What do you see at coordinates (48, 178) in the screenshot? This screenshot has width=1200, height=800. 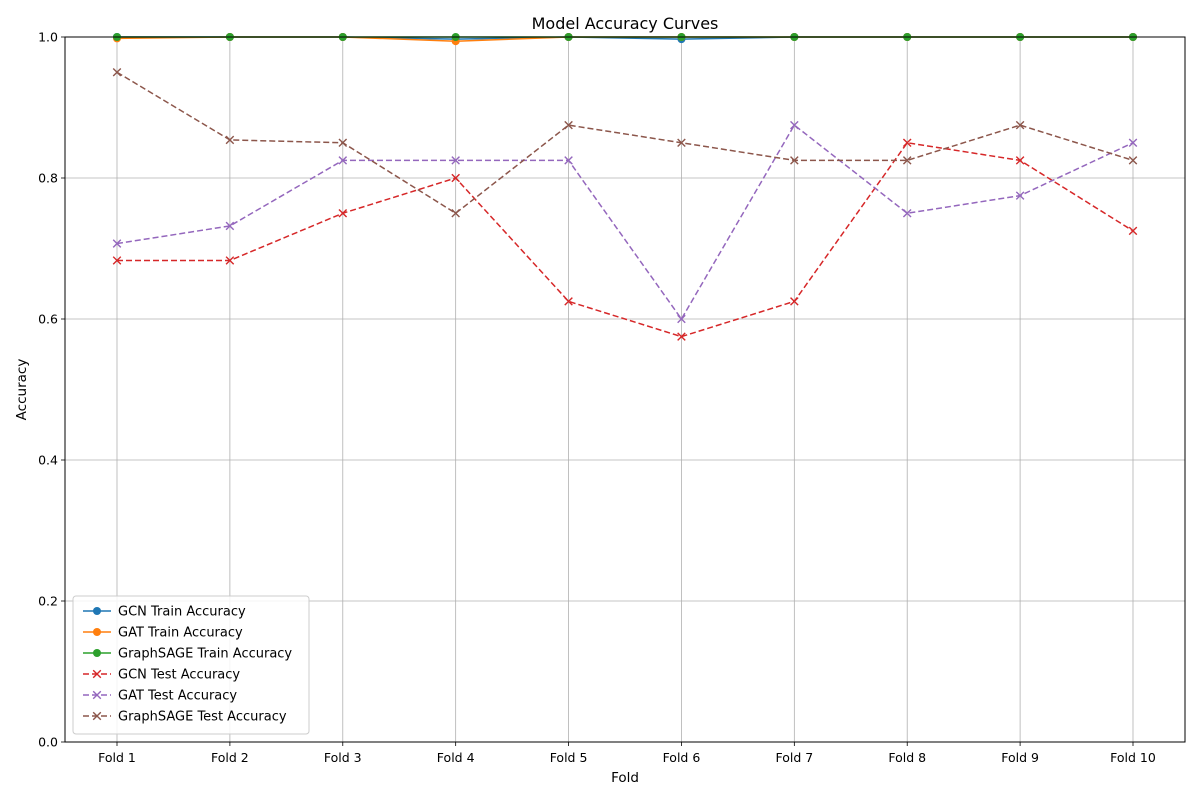 I see `y-tick-label: 0.8` at bounding box center [48, 178].